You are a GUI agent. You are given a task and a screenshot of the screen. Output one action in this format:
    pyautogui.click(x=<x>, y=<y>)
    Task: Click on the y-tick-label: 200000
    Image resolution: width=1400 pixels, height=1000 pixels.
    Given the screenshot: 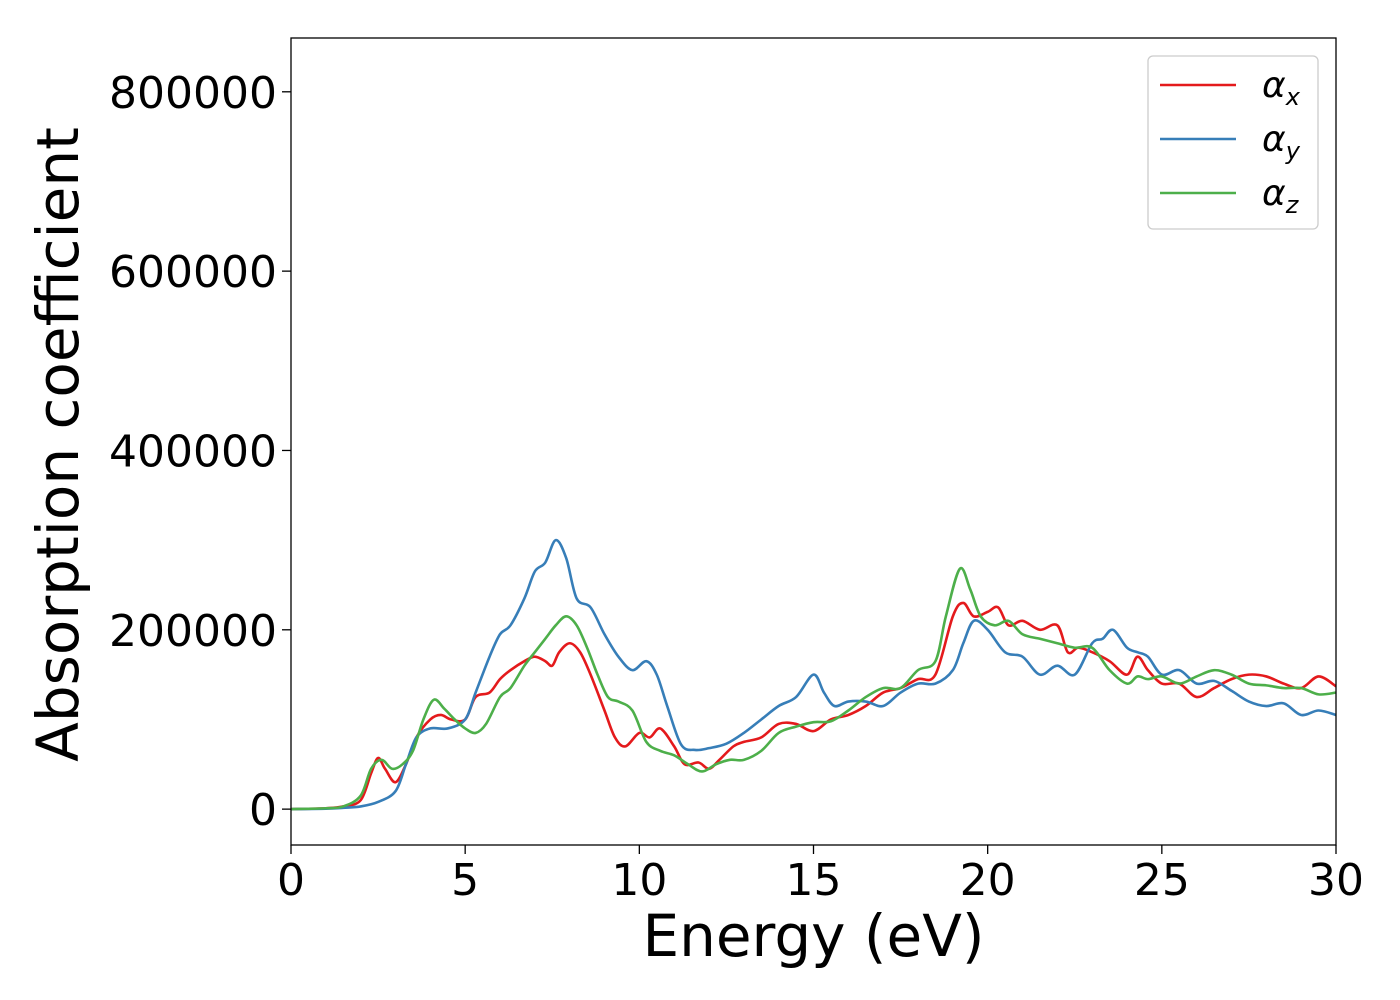 What is the action you would take?
    pyautogui.click(x=193, y=631)
    